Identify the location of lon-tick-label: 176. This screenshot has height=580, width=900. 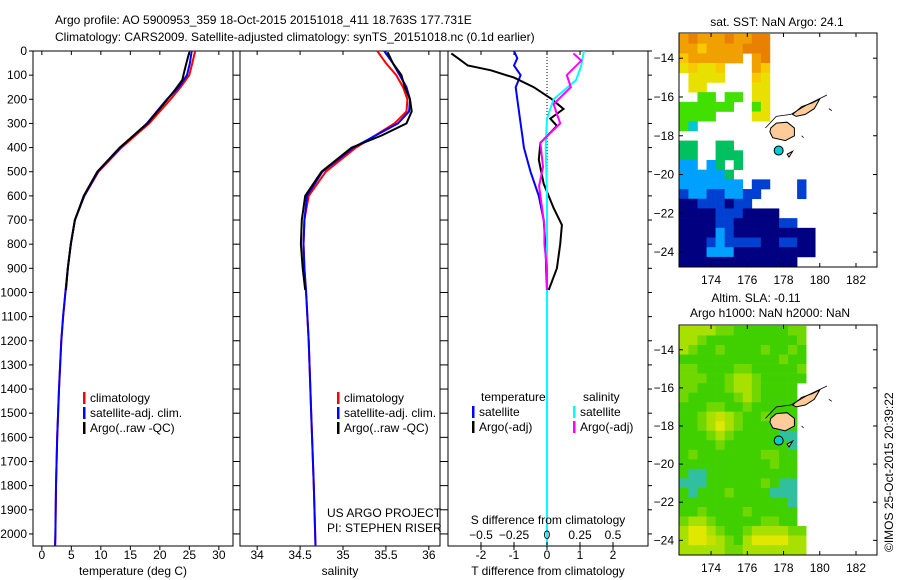
(747, 280).